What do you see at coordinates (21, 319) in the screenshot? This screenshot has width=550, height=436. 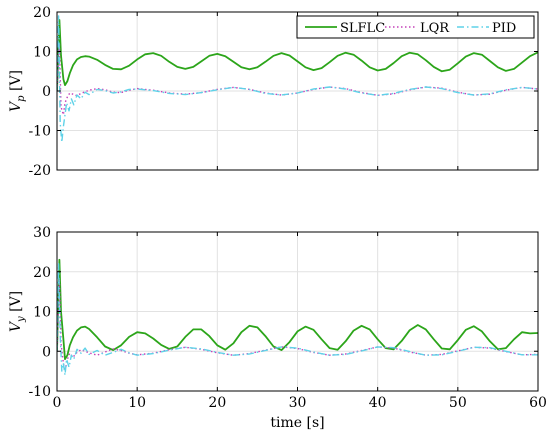 I see `y-axis-label-subscript: y` at bounding box center [21, 319].